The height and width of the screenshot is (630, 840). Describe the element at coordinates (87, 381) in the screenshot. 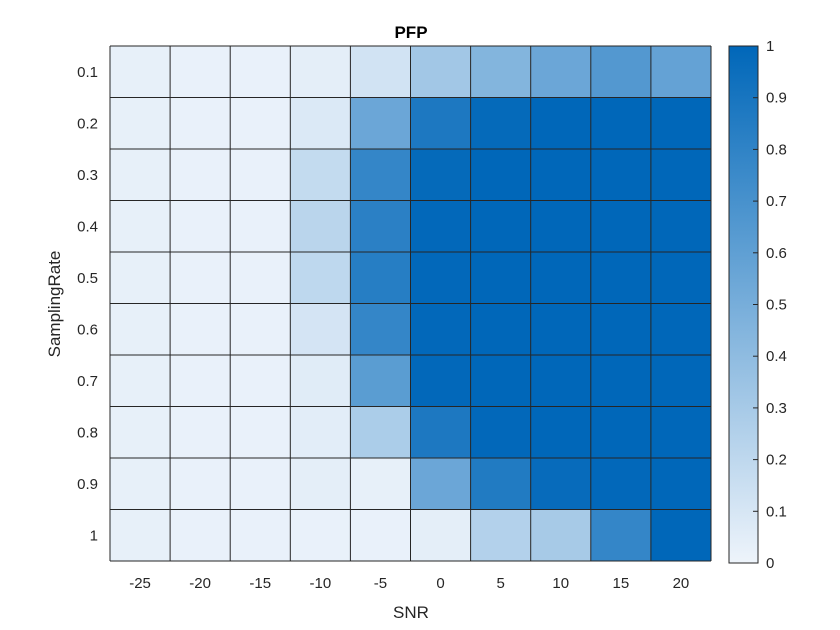

I see `y-tick-label: 0.7` at that location.